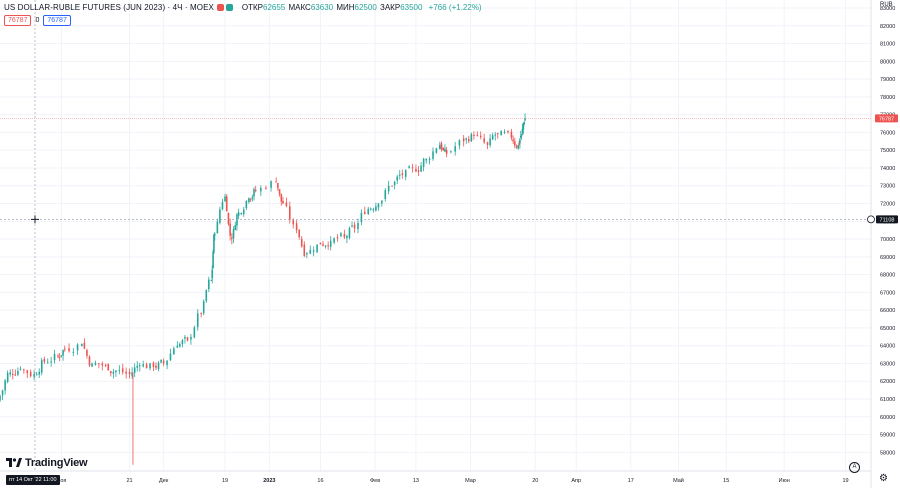 The image size is (900, 488). What do you see at coordinates (631, 481) in the screenshot?
I see `time-tick-label: 17` at bounding box center [631, 481].